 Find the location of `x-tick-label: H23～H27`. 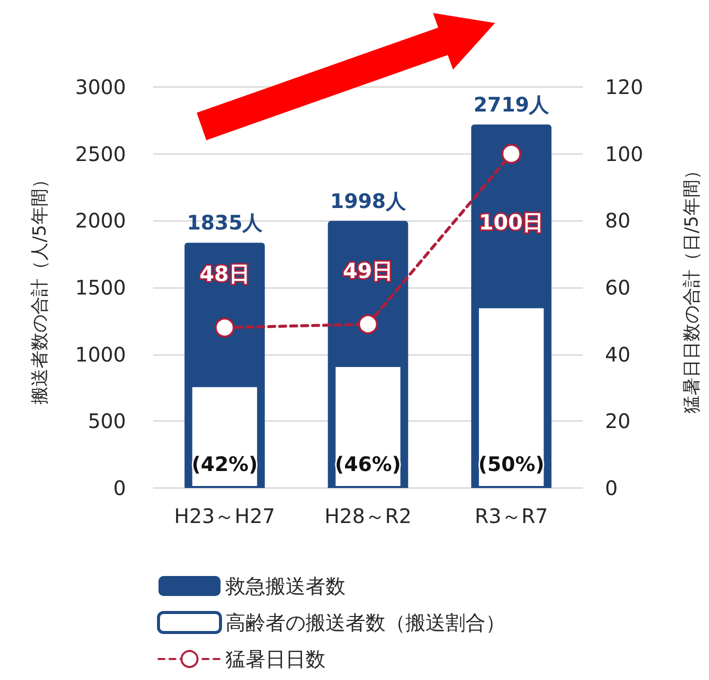

x-tick-label: H23～H27 is located at coordinates (225, 516).